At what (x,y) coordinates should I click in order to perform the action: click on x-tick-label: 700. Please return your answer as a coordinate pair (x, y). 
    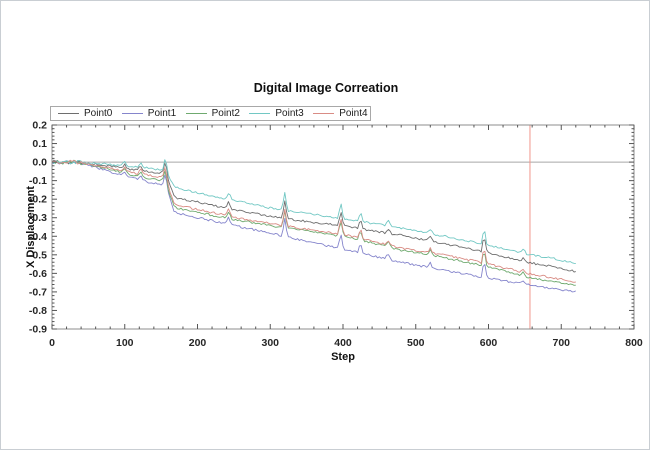
    Looking at the image, I should click on (561, 343).